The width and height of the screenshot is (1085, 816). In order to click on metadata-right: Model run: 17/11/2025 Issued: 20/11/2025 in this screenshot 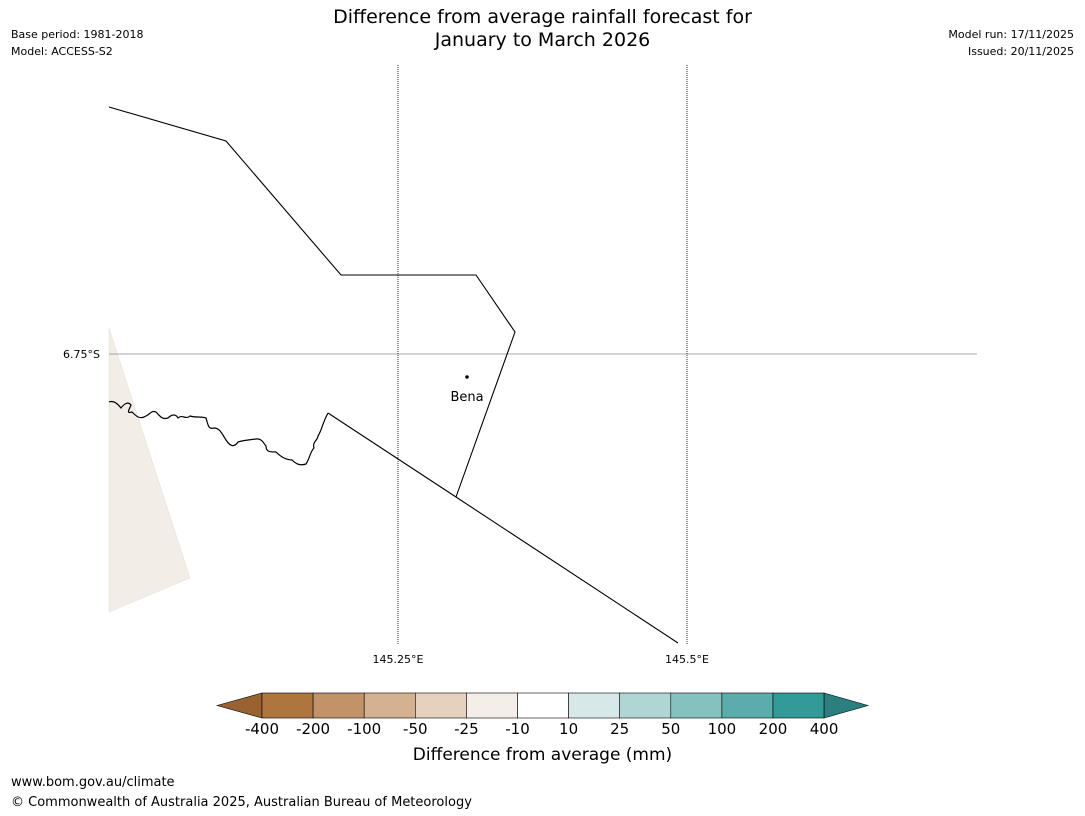, I will do `click(1011, 43)`.